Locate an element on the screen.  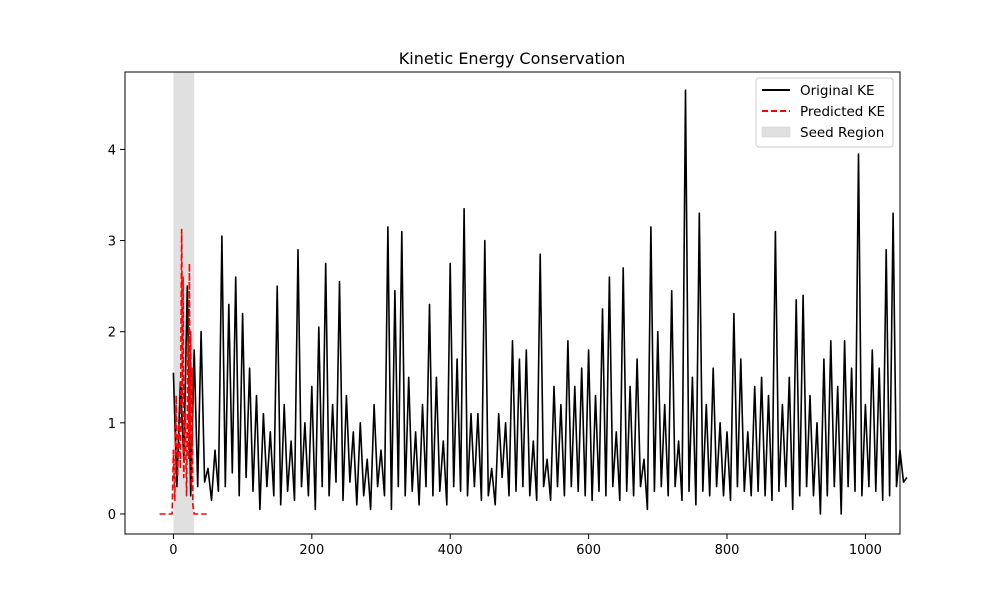
x-tick-label: 800 is located at coordinates (727, 550).